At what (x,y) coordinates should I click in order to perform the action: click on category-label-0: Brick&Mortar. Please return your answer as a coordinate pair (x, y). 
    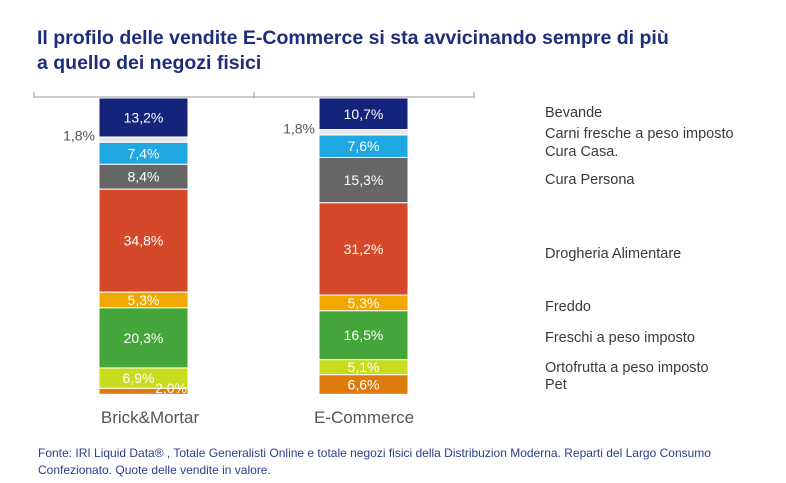
    Looking at the image, I should click on (150, 417).